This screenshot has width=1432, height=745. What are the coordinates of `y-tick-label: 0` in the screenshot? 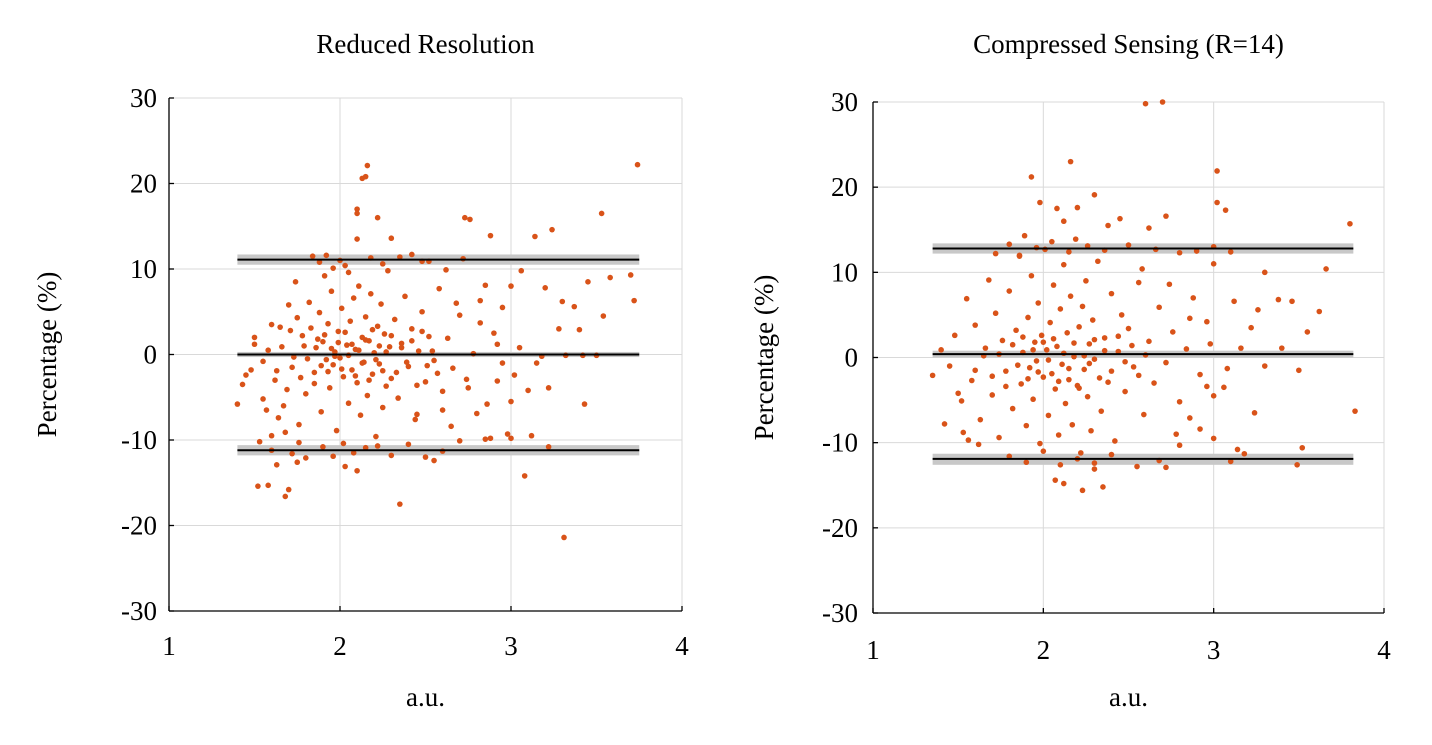 It's located at (151, 355).